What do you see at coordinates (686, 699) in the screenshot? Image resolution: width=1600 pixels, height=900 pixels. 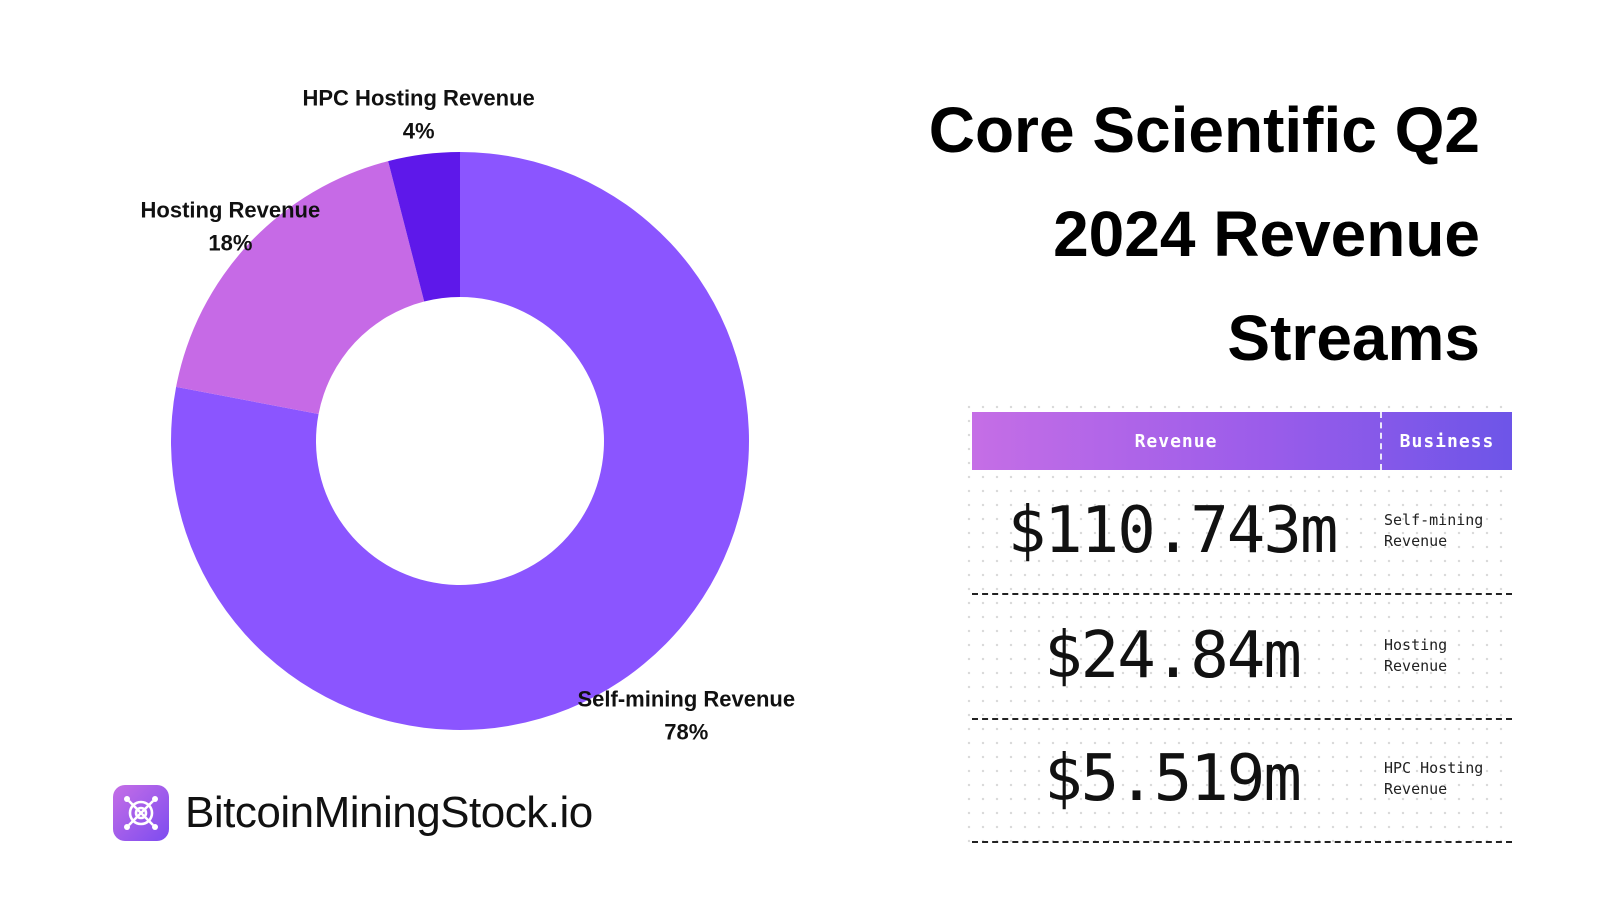 I see `slice-name: Self-mining Revenue` at bounding box center [686, 699].